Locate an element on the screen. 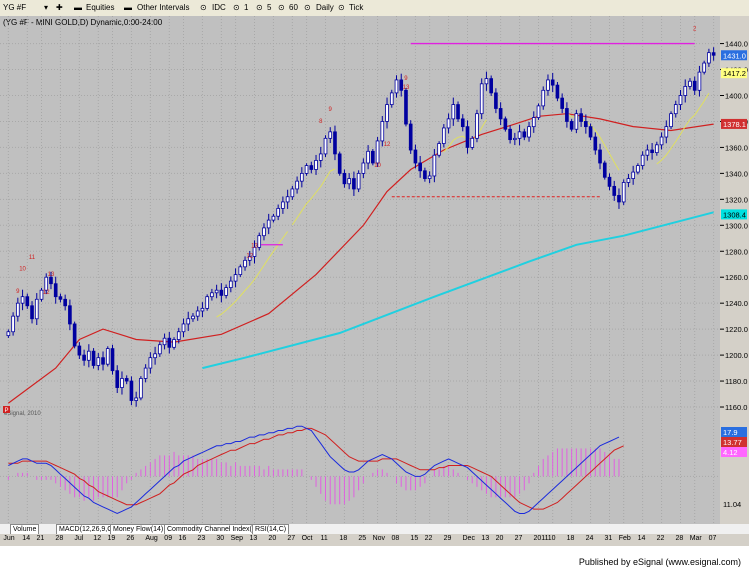 The width and height of the screenshot is (749, 570). time-axis-label: 08 is located at coordinates (395, 538).